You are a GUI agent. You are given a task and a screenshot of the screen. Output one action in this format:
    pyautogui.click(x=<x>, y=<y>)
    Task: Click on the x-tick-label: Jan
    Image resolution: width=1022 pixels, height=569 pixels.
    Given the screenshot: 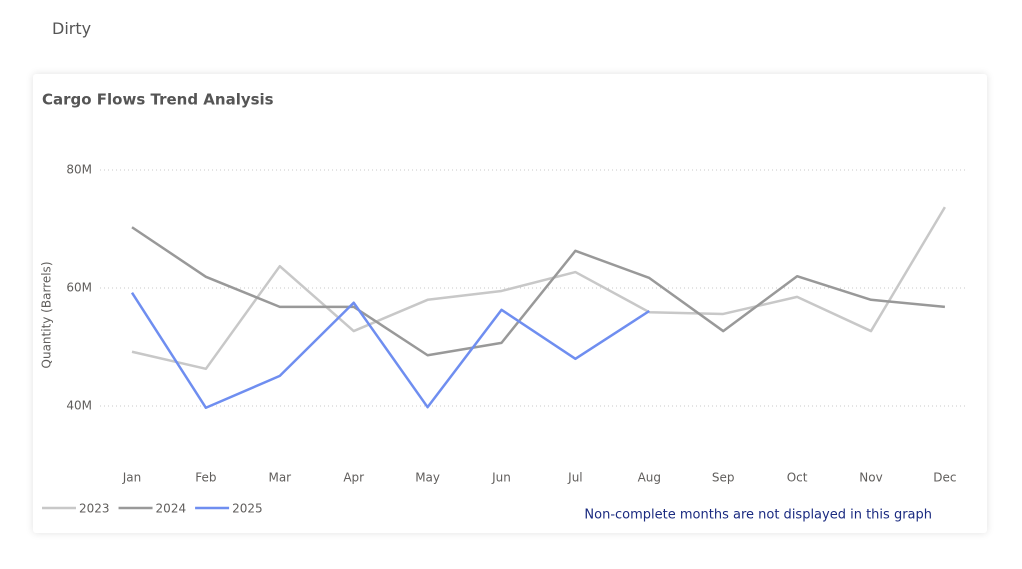 What is the action you would take?
    pyautogui.click(x=132, y=478)
    